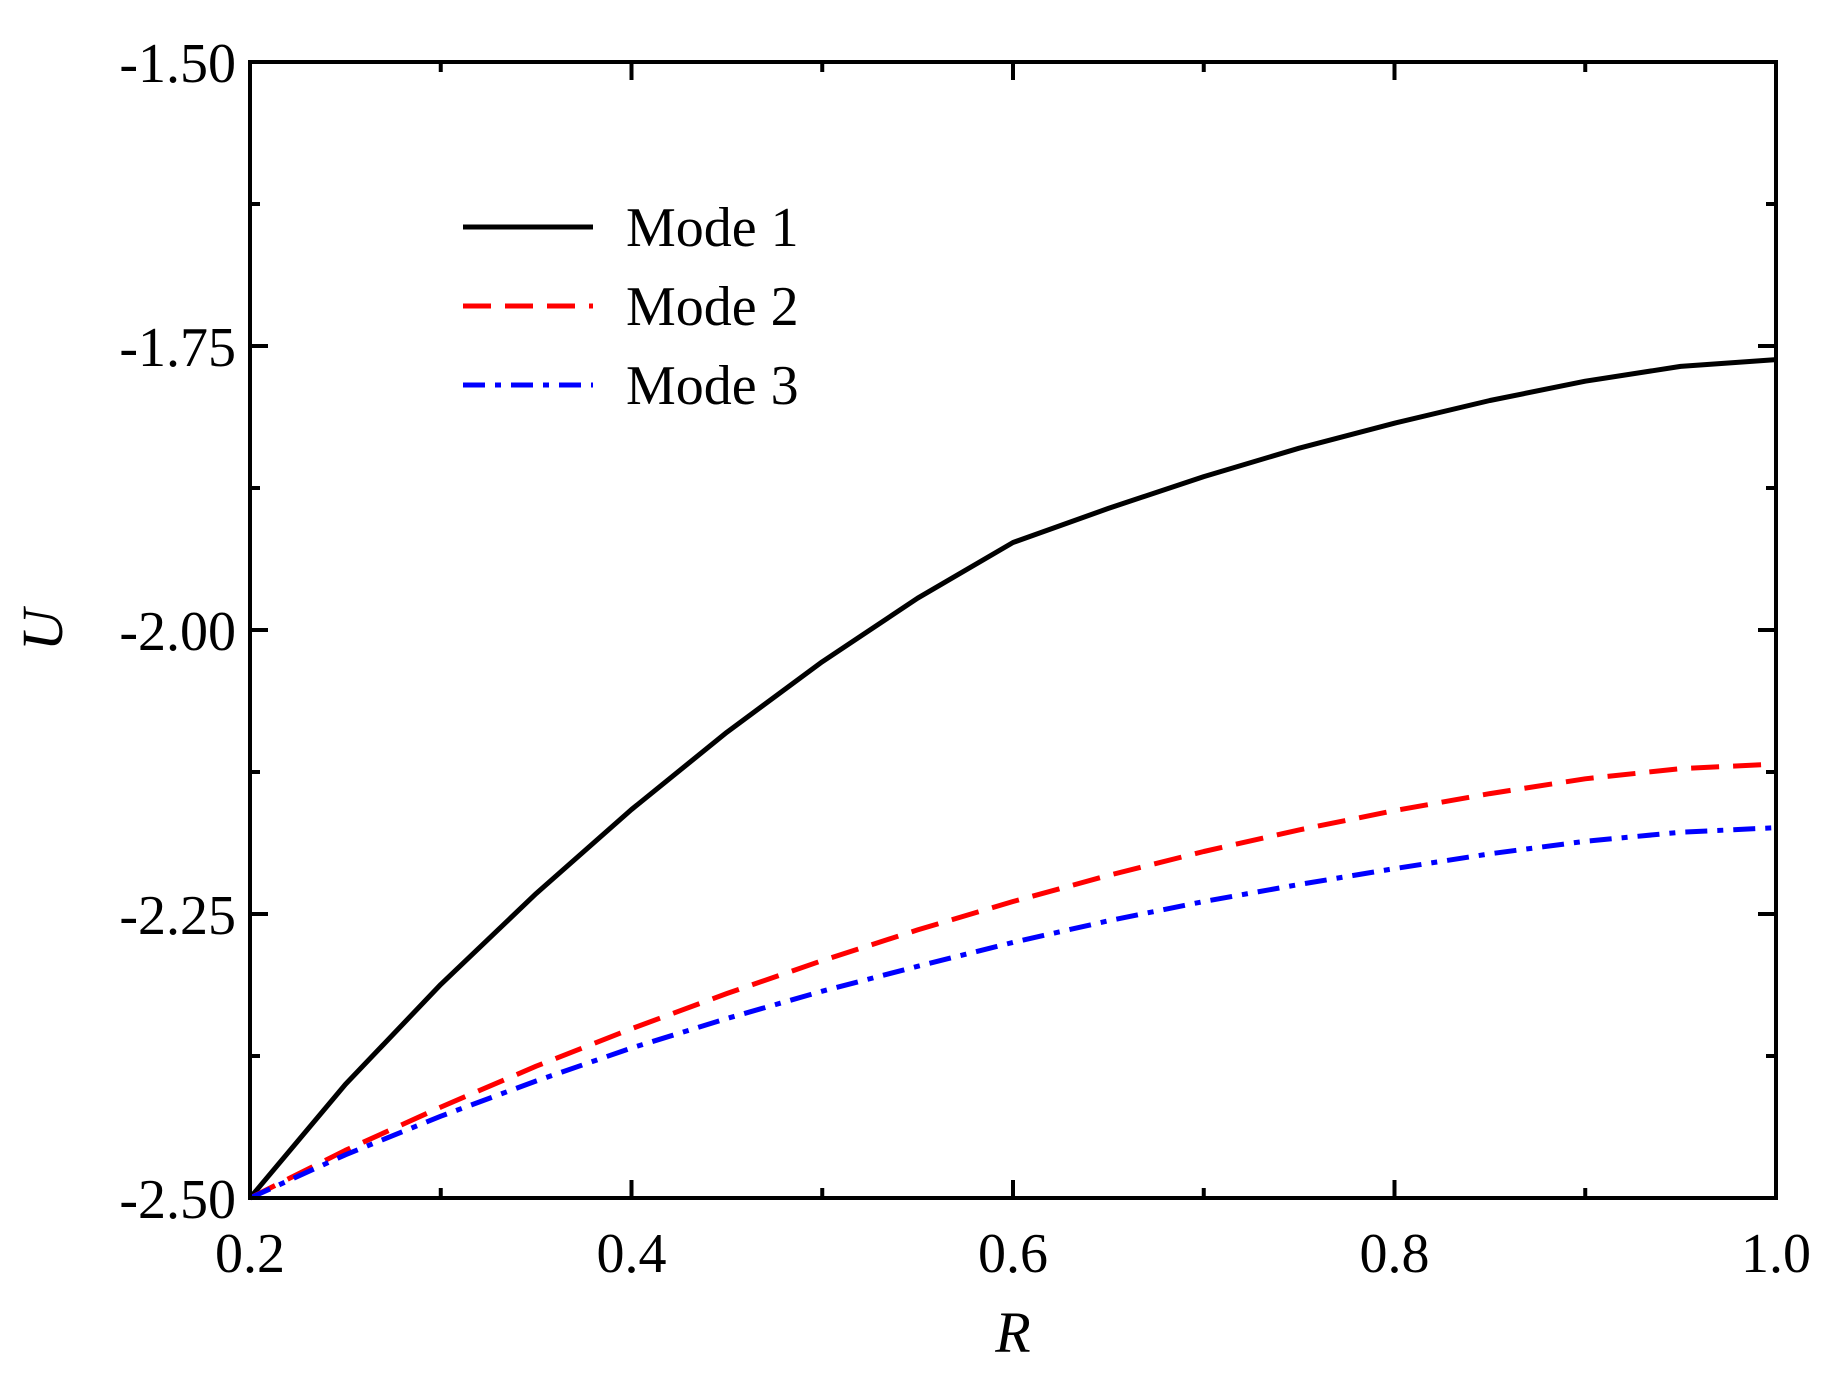 This screenshot has width=1830, height=1395. What do you see at coordinates (712, 228) in the screenshot?
I see `legend-label-1: Mode 1` at bounding box center [712, 228].